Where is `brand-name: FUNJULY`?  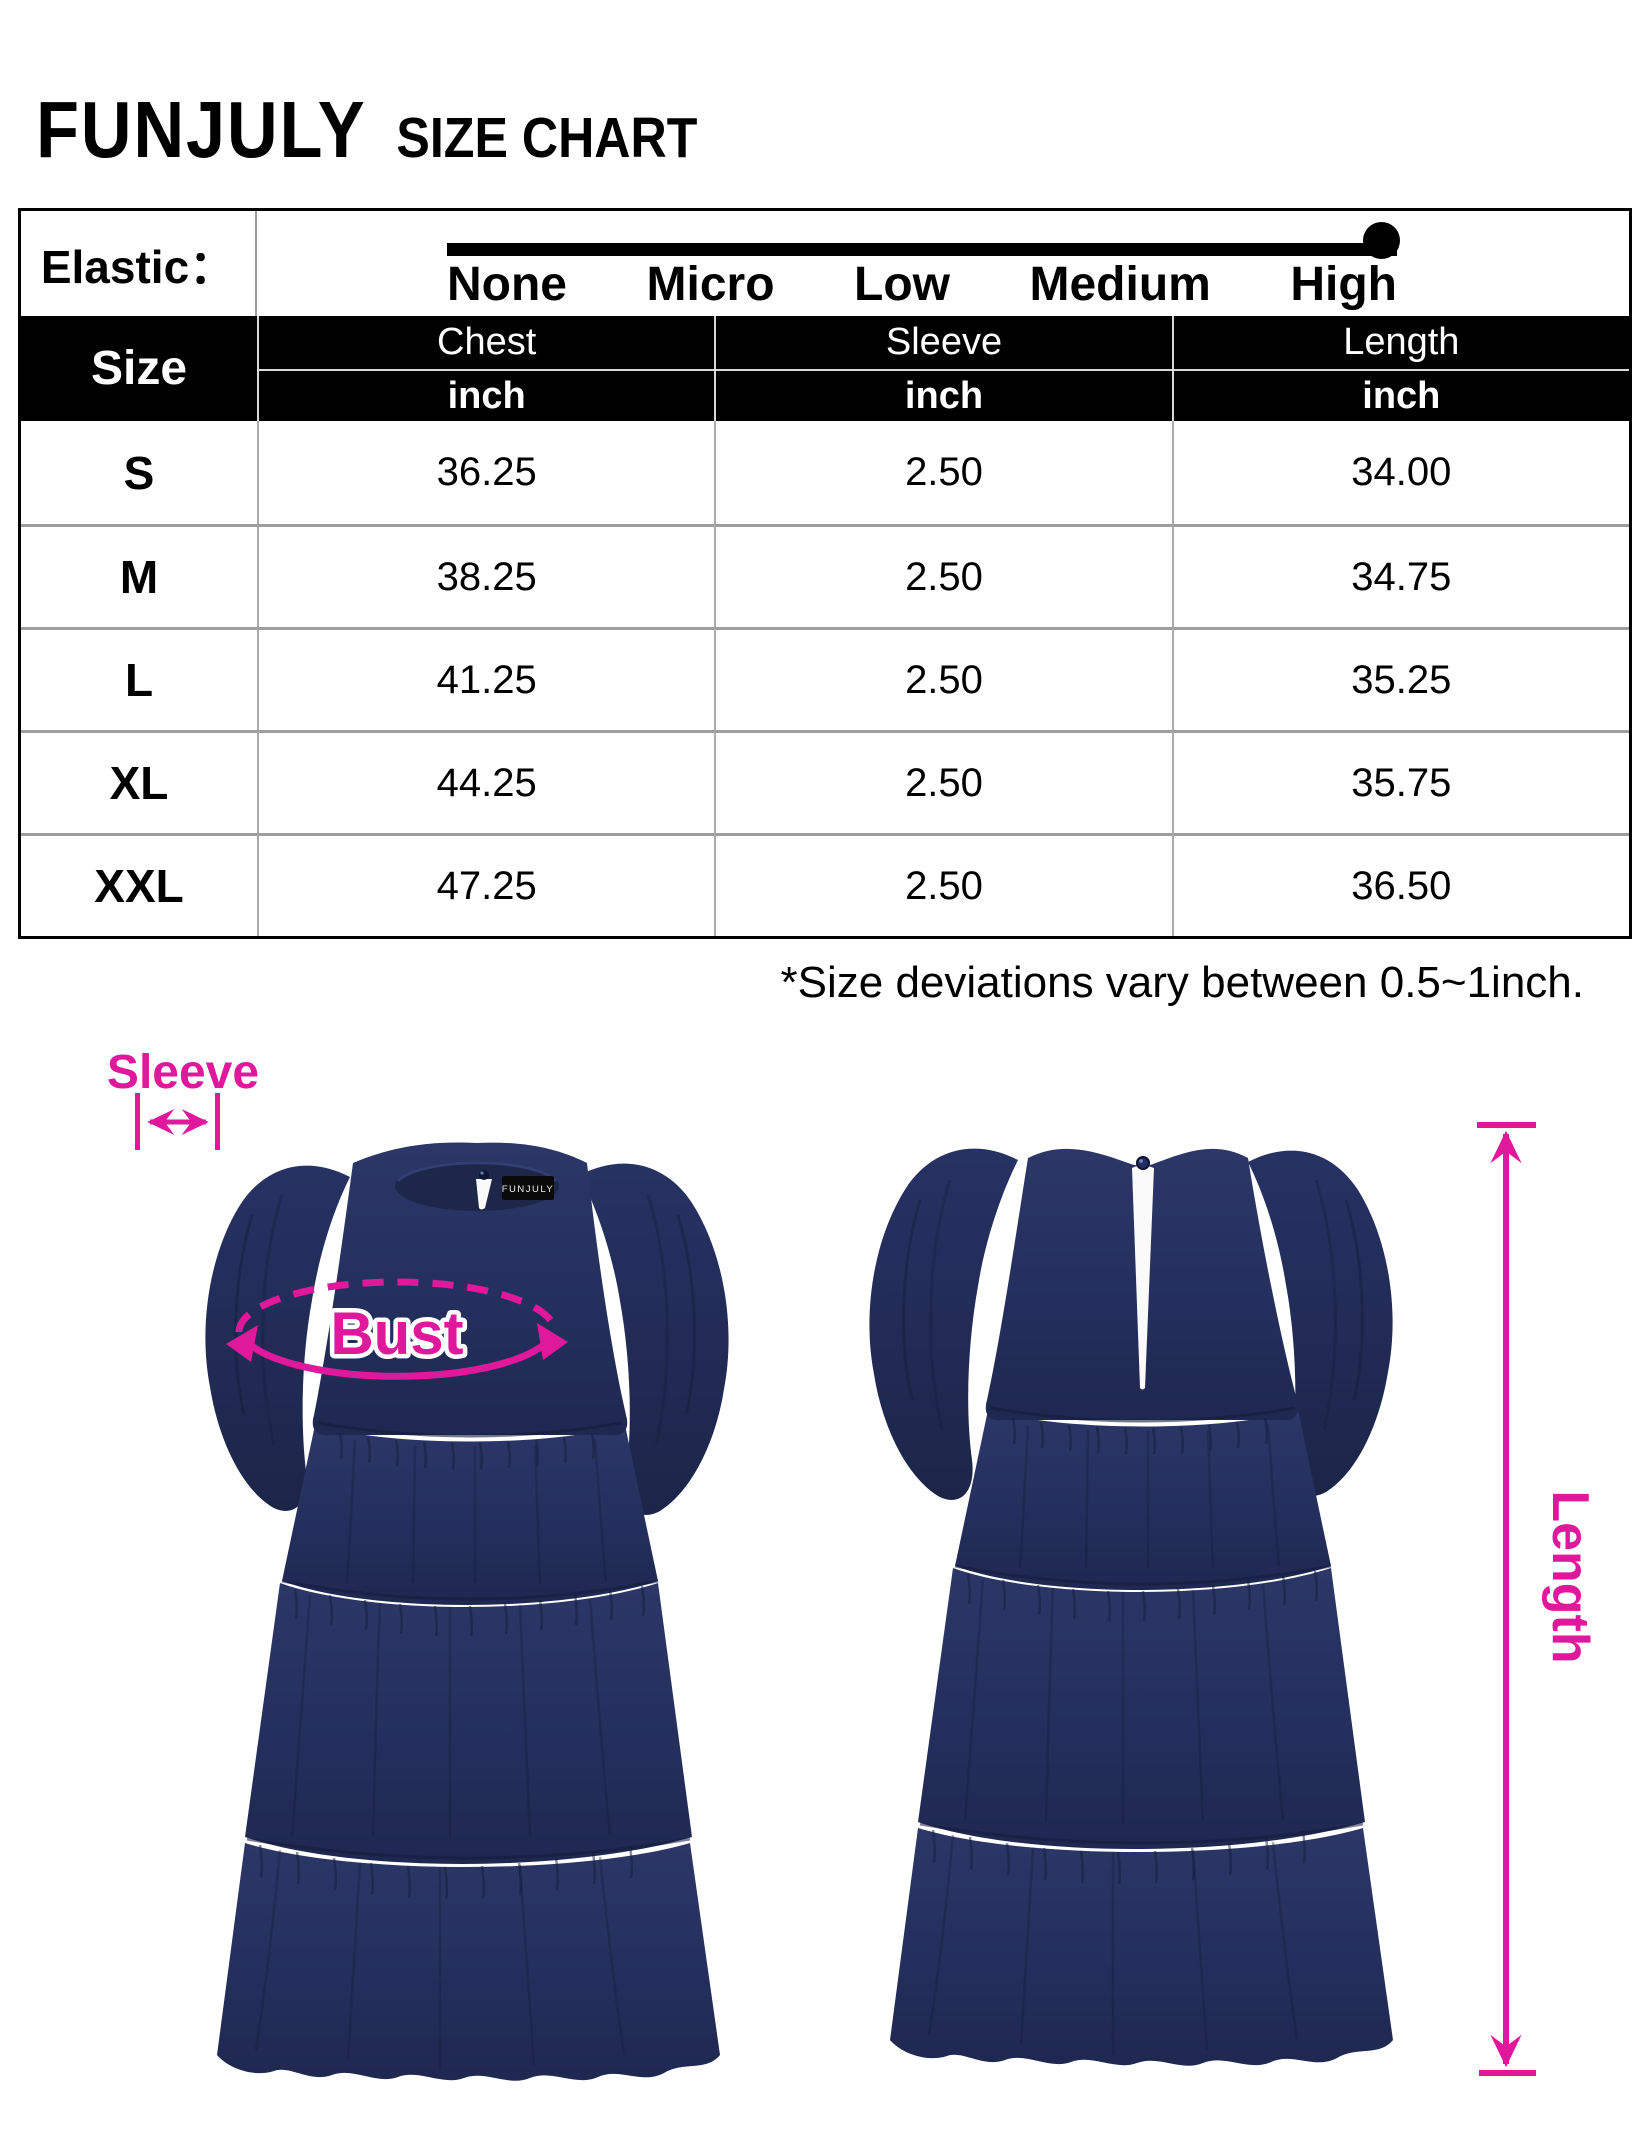 brand-name: FUNJULY is located at coordinates (201, 129).